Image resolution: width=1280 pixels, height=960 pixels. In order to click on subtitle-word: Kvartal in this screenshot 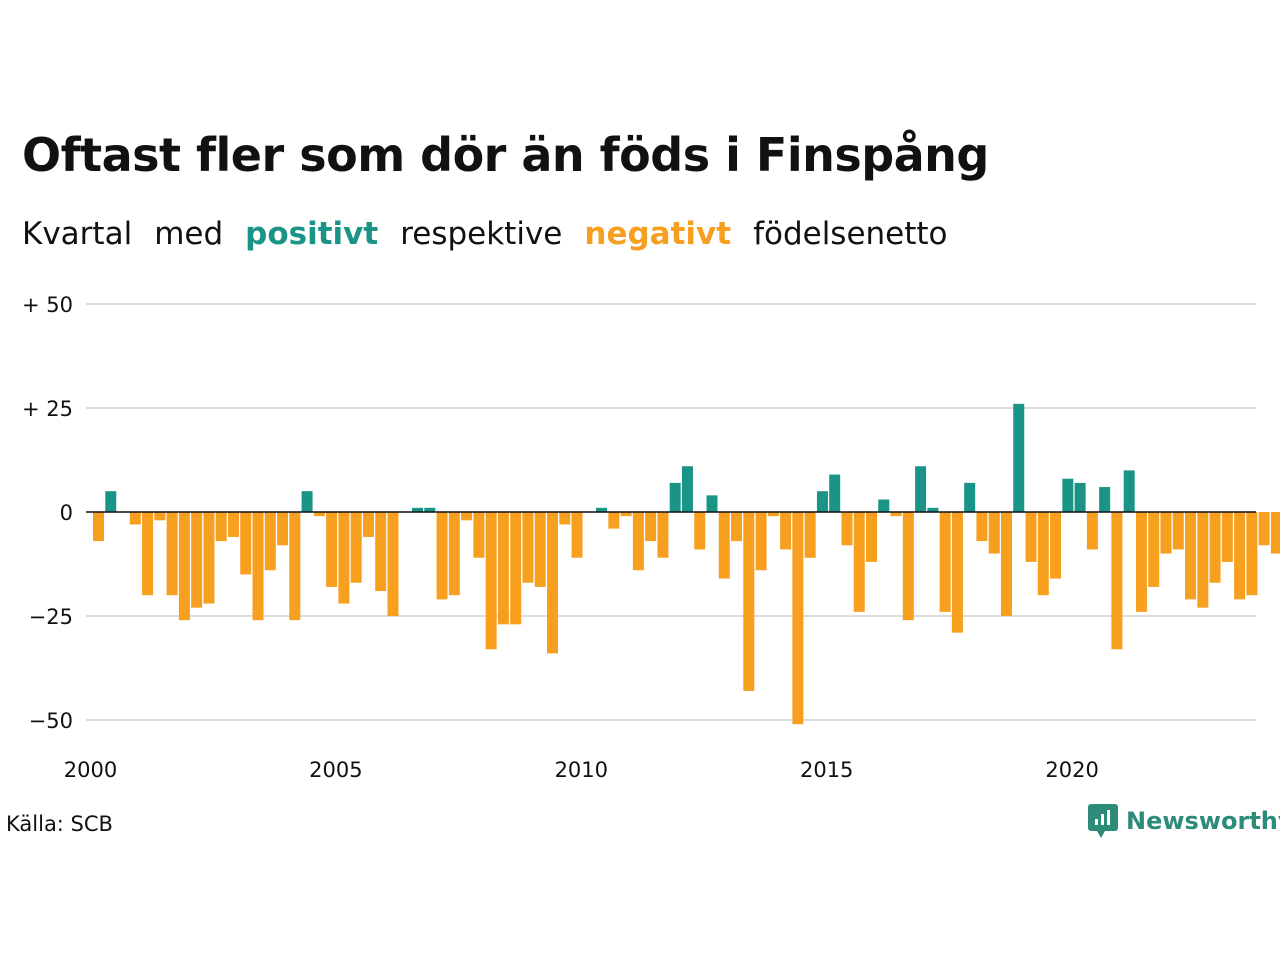, I will do `click(77, 234)`.